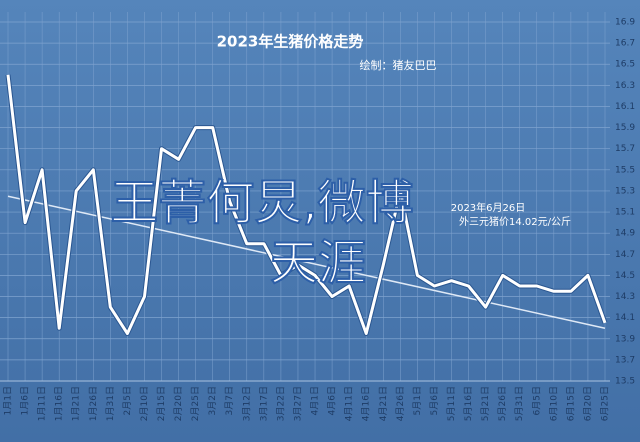 The image size is (640, 442). Describe the element at coordinates (451, 403) in the screenshot. I see `x-tick-label: 5月11日` at that location.